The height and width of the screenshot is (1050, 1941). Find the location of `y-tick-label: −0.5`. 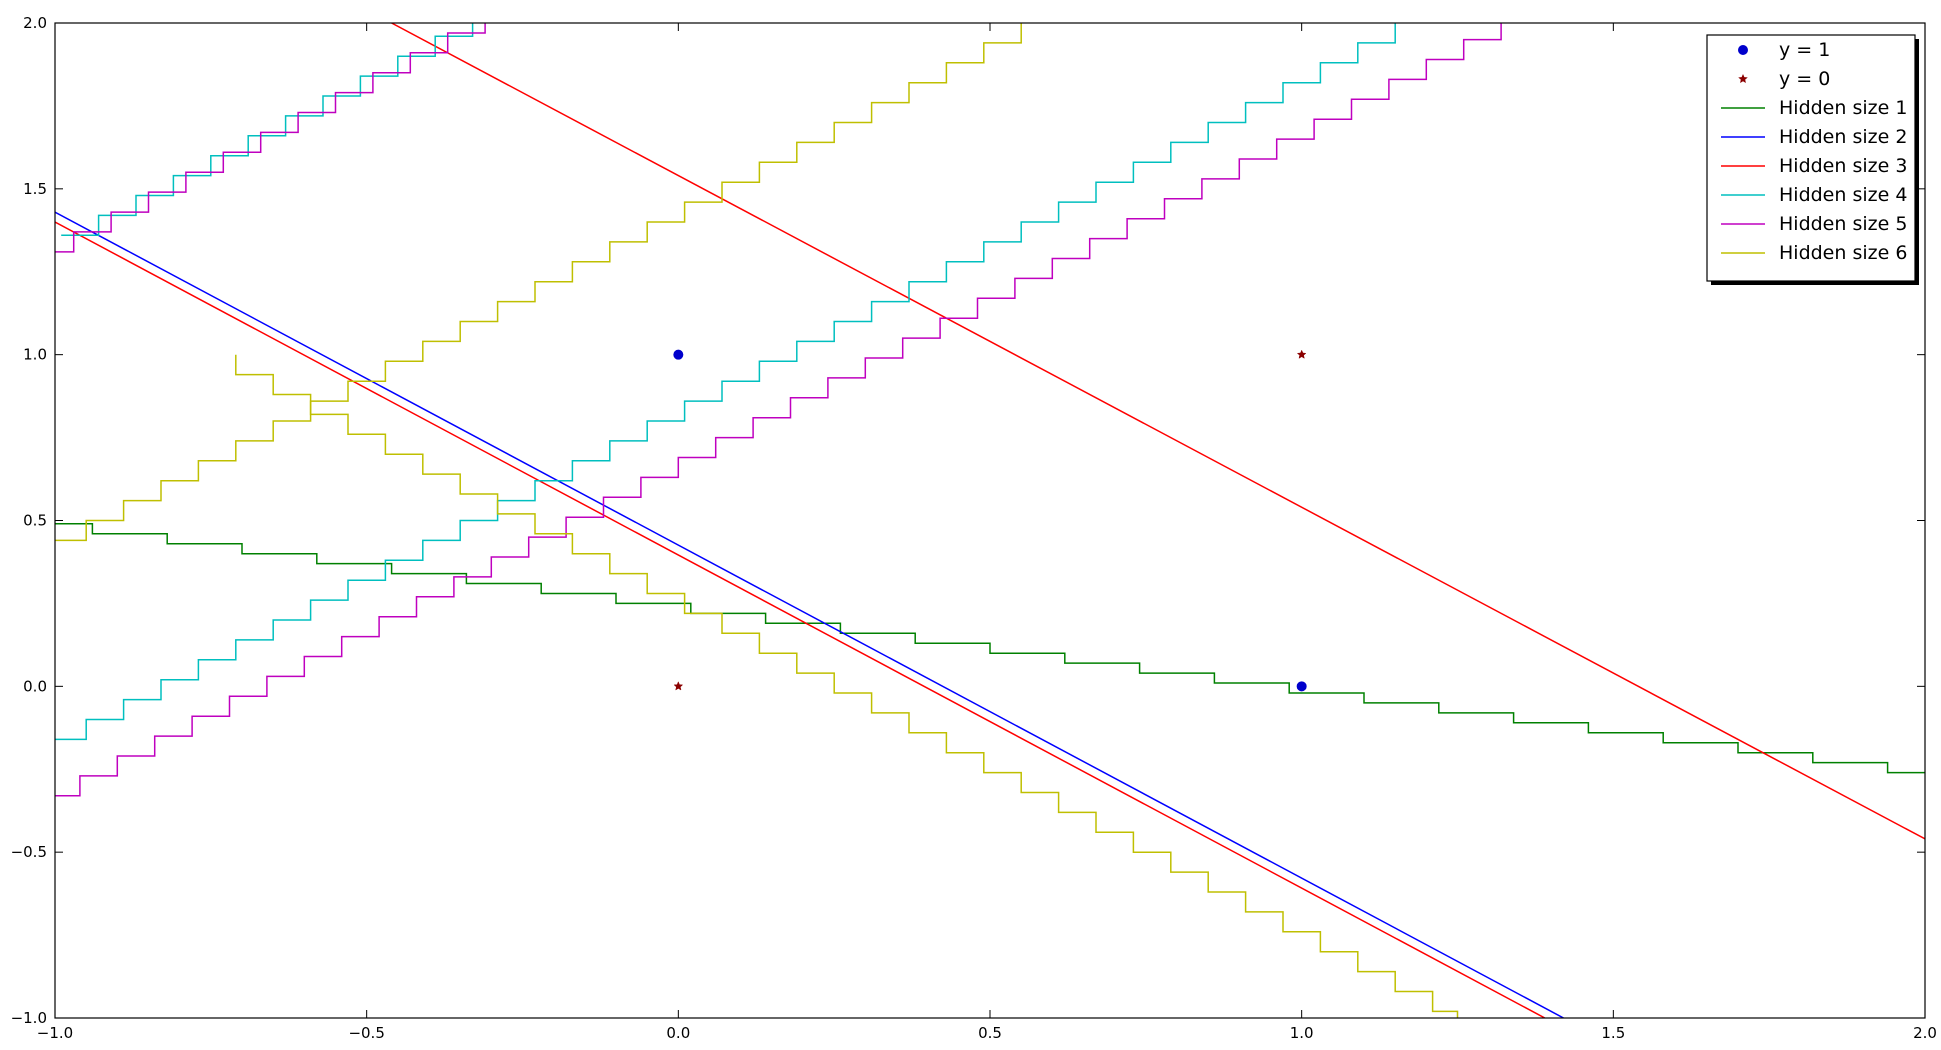

y-tick-label: −0.5 is located at coordinates (29, 852).